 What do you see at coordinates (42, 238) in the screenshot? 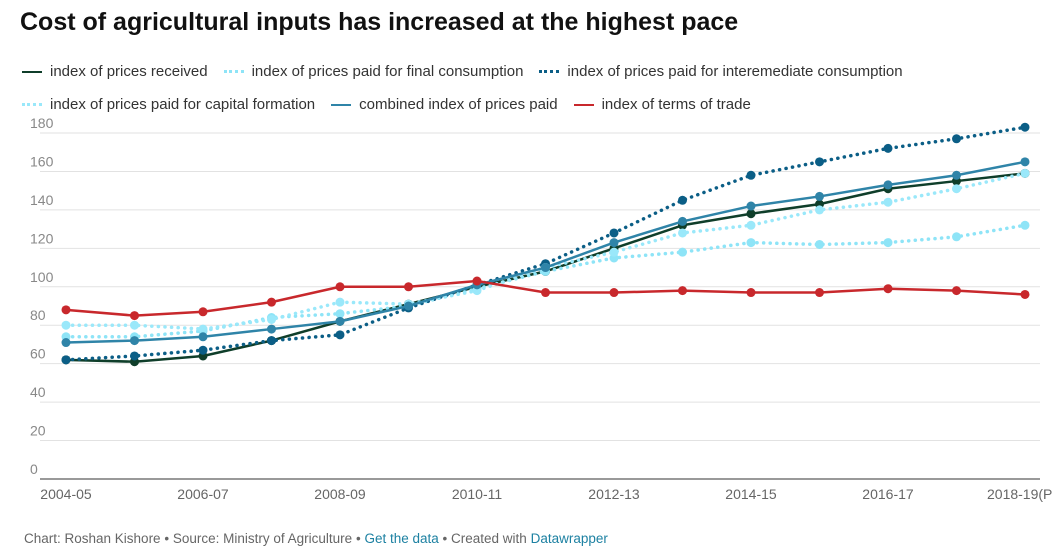
I see `y-tick-label: 120` at bounding box center [42, 238].